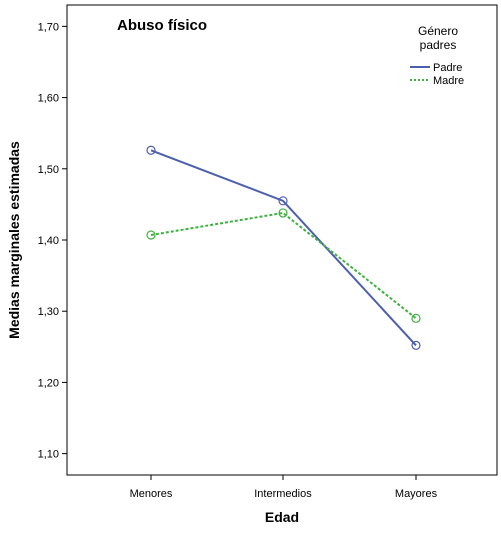 This screenshot has height=533, width=501. What do you see at coordinates (151, 494) in the screenshot?
I see `x-tick-label: Menores` at bounding box center [151, 494].